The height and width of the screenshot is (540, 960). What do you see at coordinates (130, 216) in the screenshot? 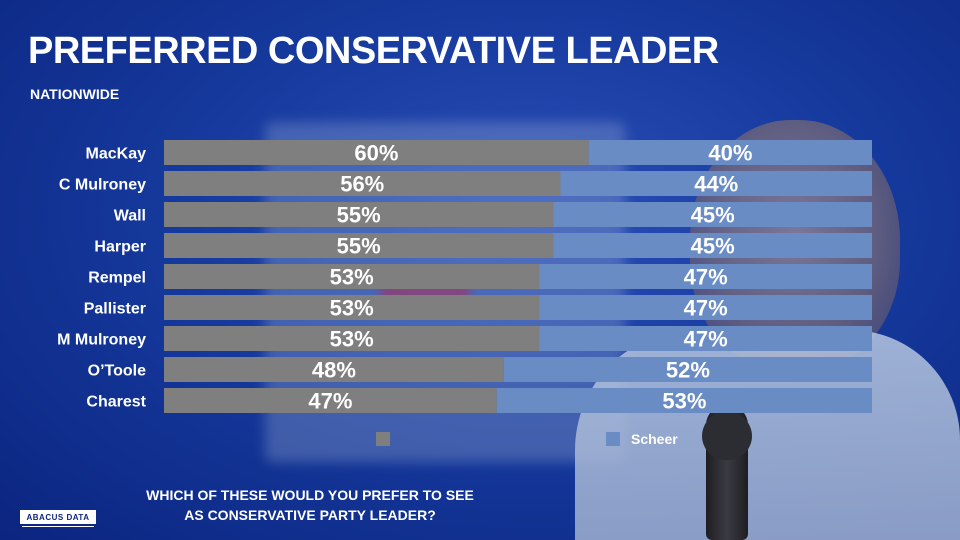
I see `category-label: Wall` at bounding box center [130, 216].